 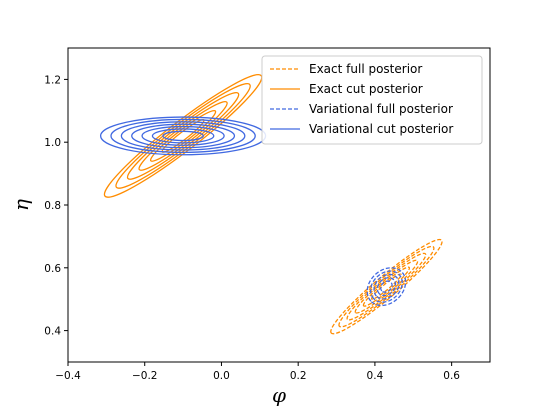 I want to click on y-axis-ticks: 0.4 0.6 0.8 1.0 1.2, so click(x=56, y=206).